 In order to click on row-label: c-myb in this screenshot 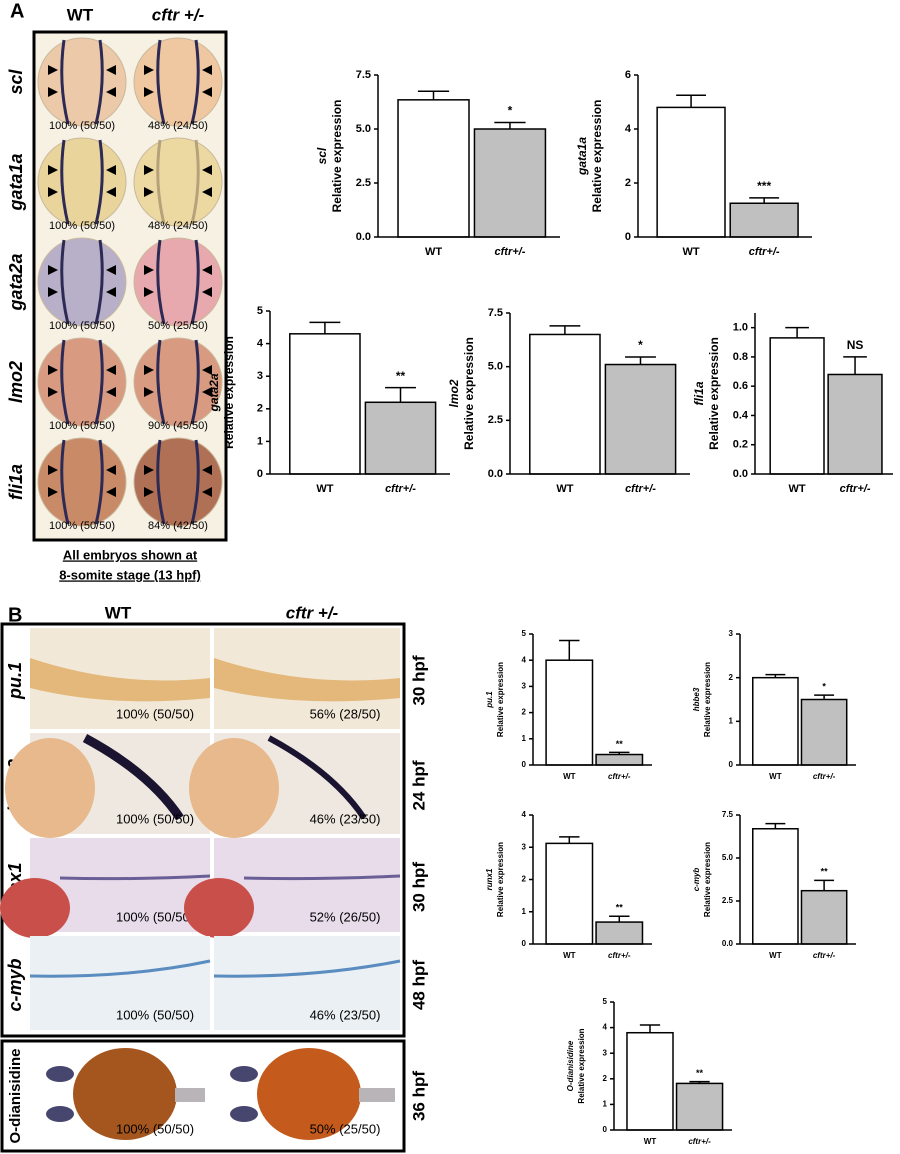, I will do `click(15, 984)`.